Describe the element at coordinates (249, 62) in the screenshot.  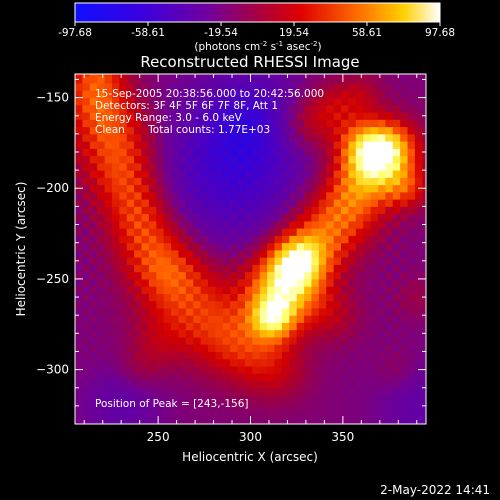
I see `chart-title: Reconstructed RHESSI Image` at that location.